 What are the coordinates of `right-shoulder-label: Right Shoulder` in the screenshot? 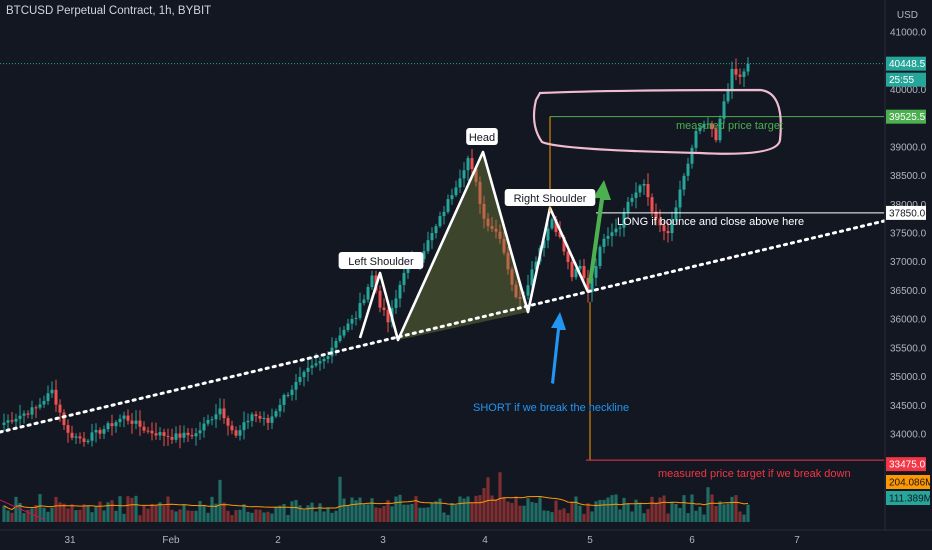 It's located at (550, 199).